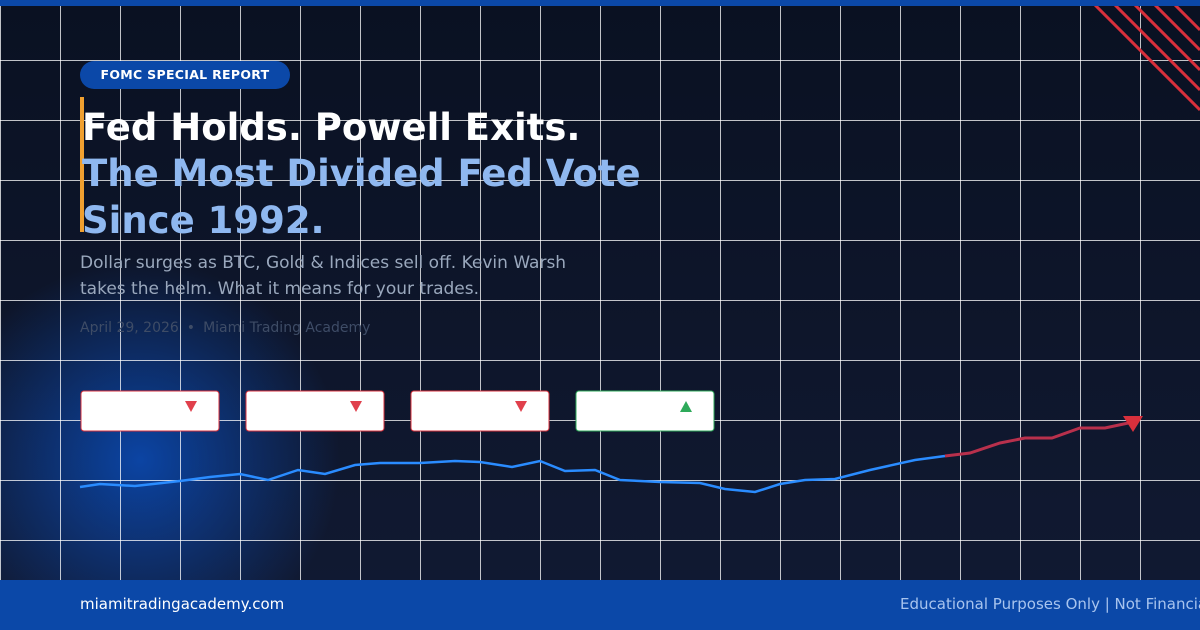 The height and width of the screenshot is (630, 1200). Describe the element at coordinates (1144, 56) in the screenshot. I see `stripes` at that location.